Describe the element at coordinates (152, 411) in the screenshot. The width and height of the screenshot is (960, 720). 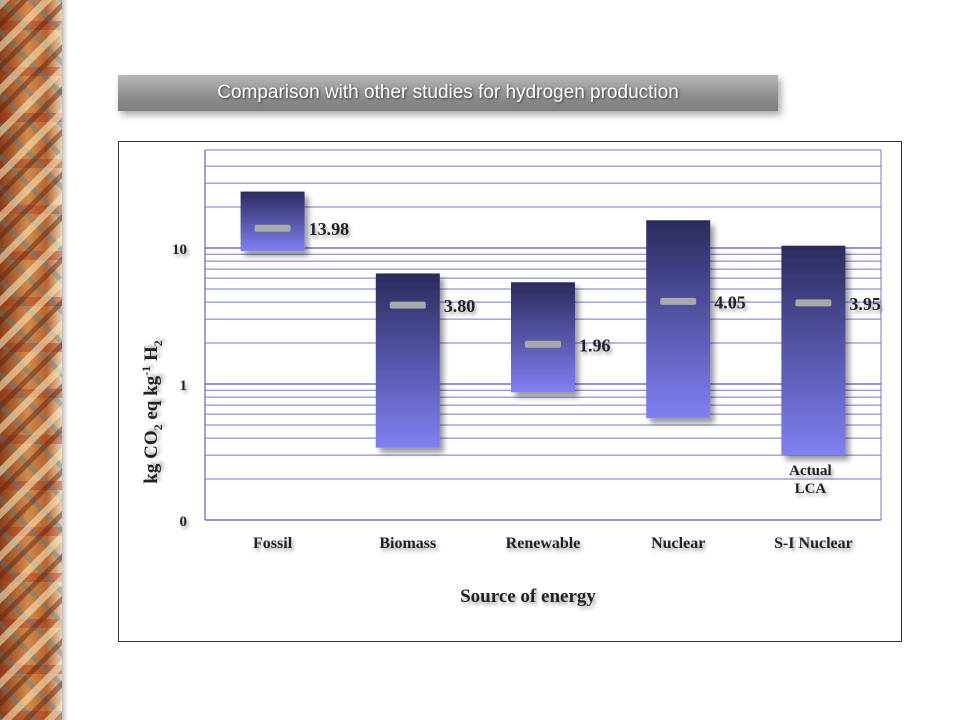
I see `y-axis-title: kg CO2 eq kg-1 H2` at that location.